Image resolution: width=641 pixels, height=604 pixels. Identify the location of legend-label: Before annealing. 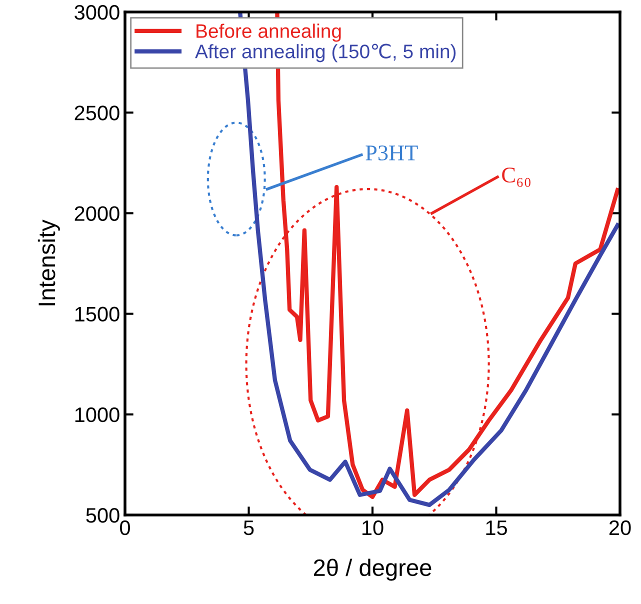
(268, 33).